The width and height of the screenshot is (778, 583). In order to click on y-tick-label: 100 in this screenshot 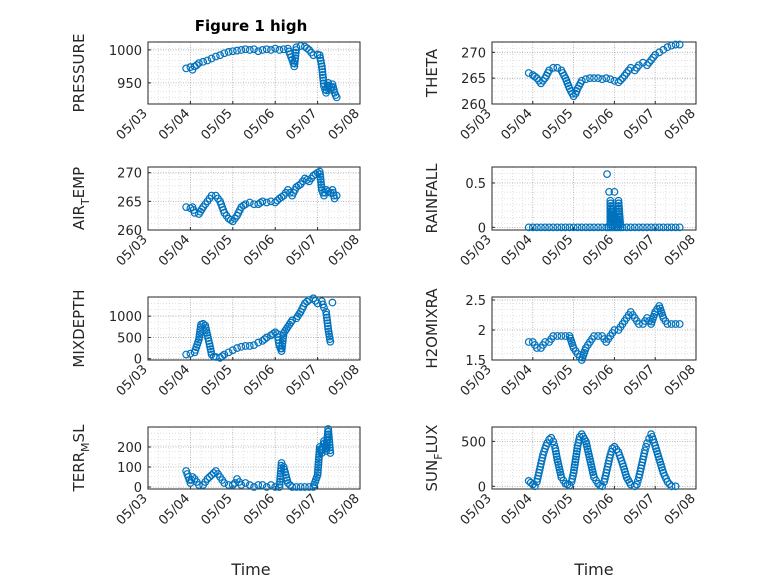, I will do `click(129, 468)`.